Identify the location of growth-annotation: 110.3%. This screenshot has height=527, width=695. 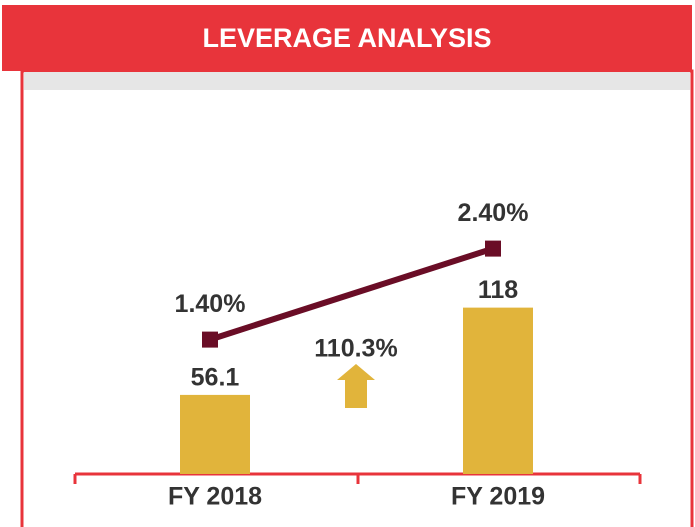
(355, 349).